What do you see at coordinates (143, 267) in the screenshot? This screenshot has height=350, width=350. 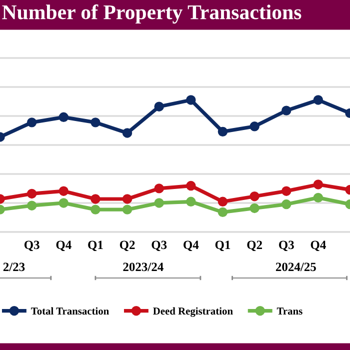 I see `text: 2023/24` at bounding box center [143, 267].